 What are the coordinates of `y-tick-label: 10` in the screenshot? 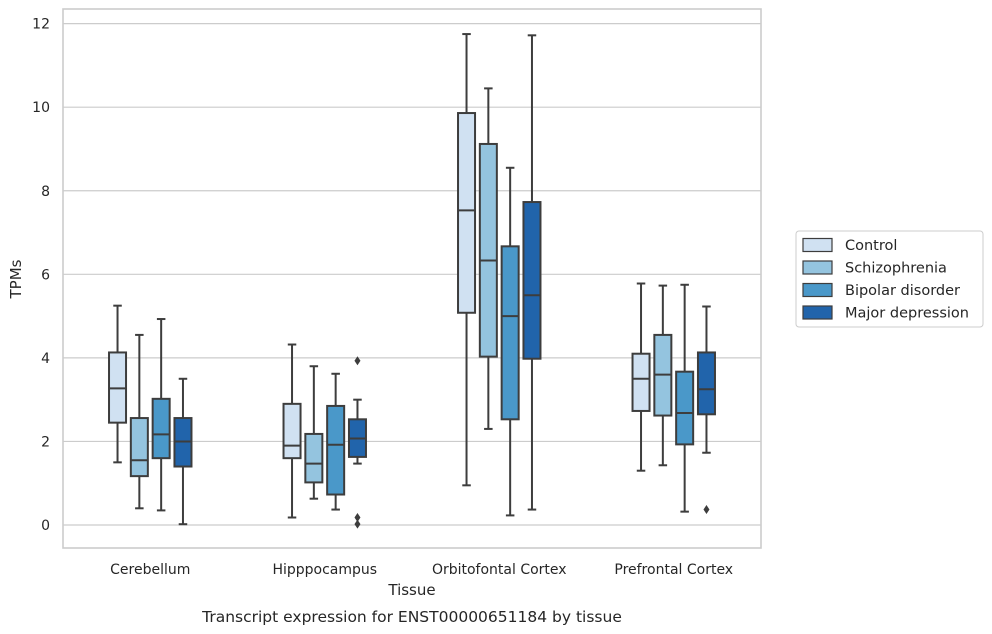 It's located at (41, 108).